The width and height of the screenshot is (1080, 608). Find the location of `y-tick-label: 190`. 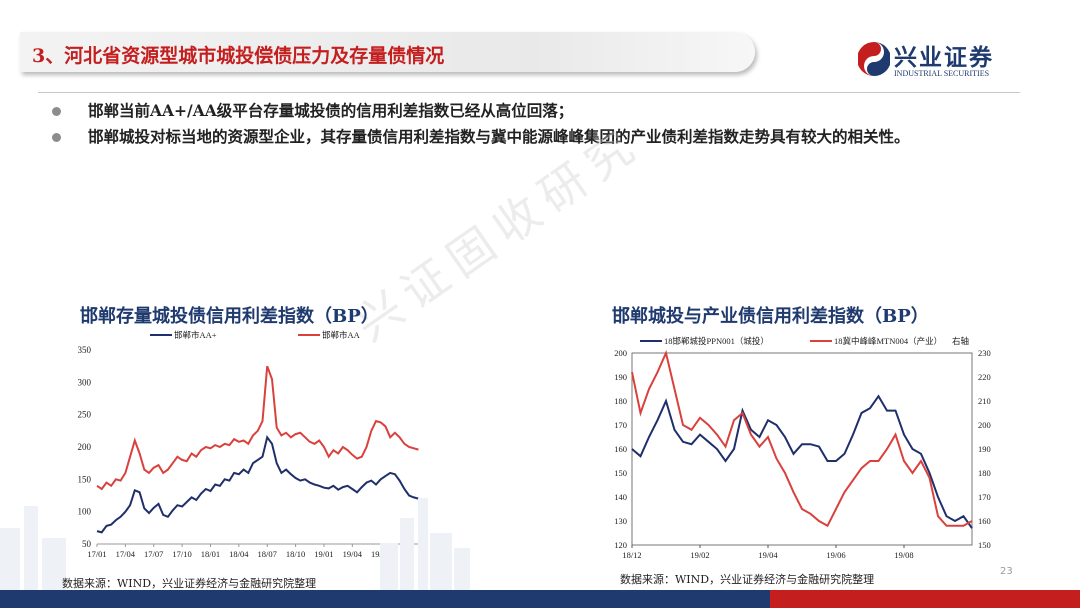

y-tick-label: 190 is located at coordinates (620, 377).